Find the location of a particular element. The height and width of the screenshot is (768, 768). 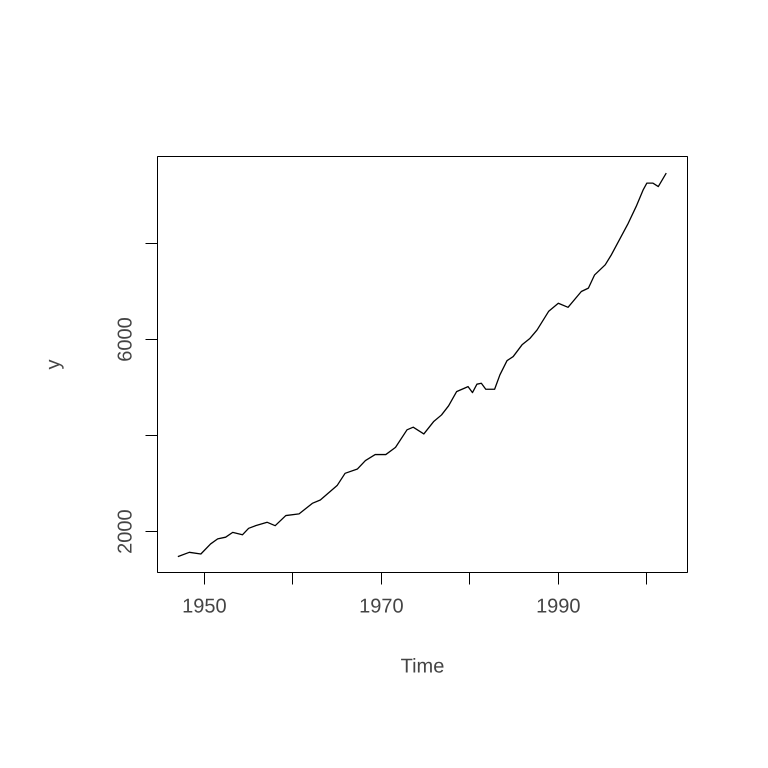

y-tick-label: 2000 is located at coordinates (125, 531).